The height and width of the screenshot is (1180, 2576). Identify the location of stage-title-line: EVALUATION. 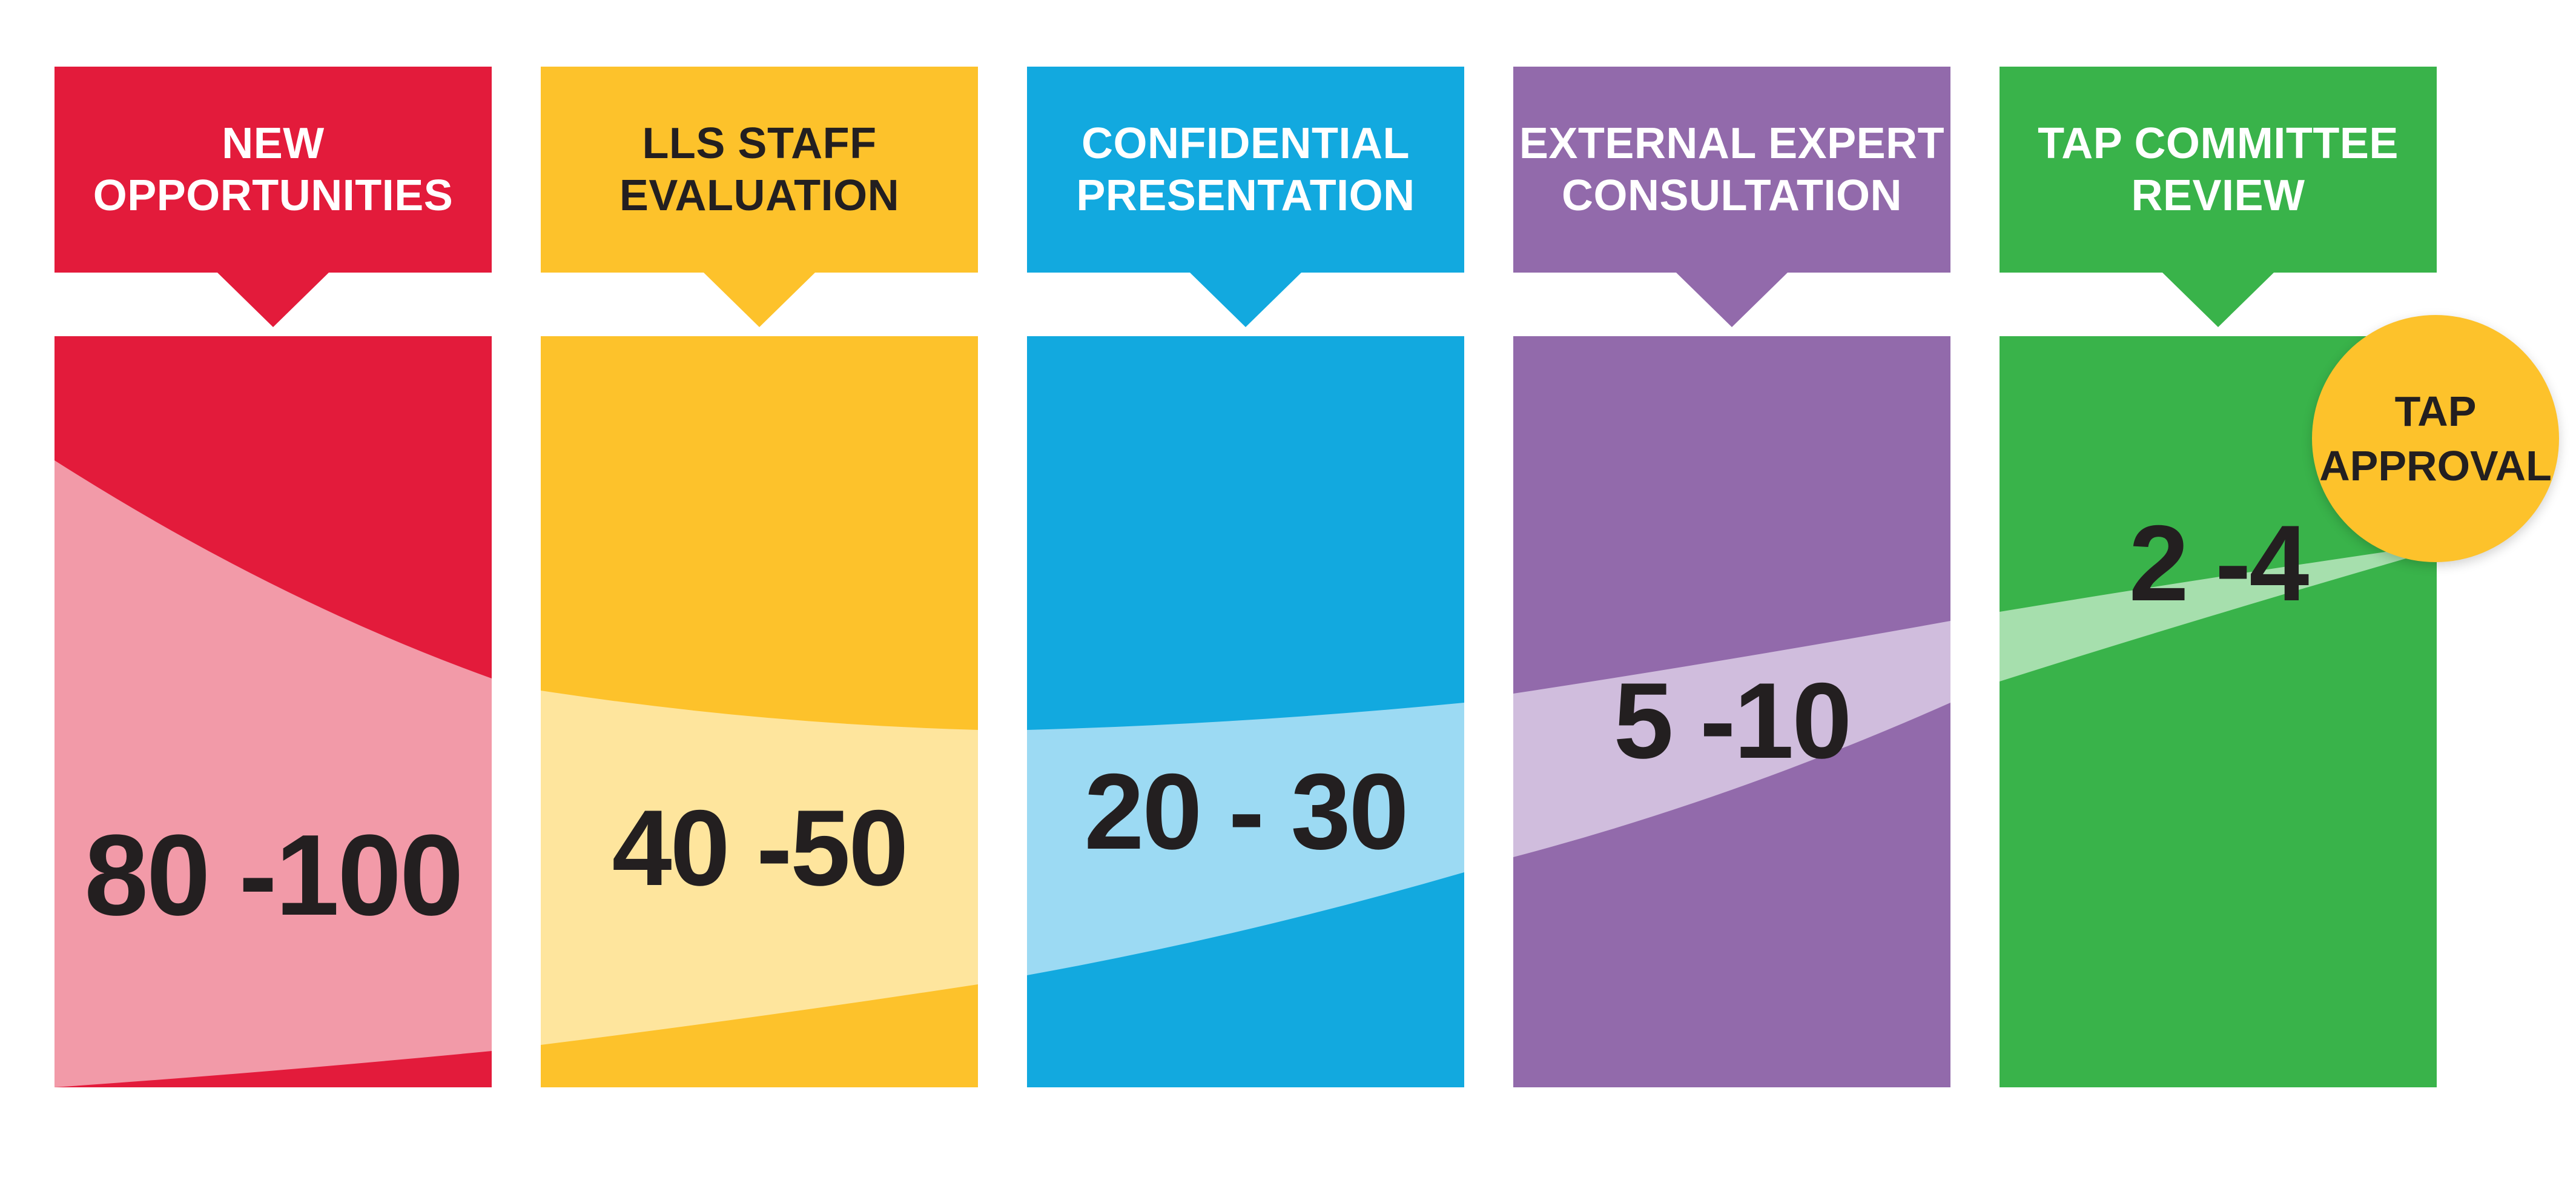
(759, 196).